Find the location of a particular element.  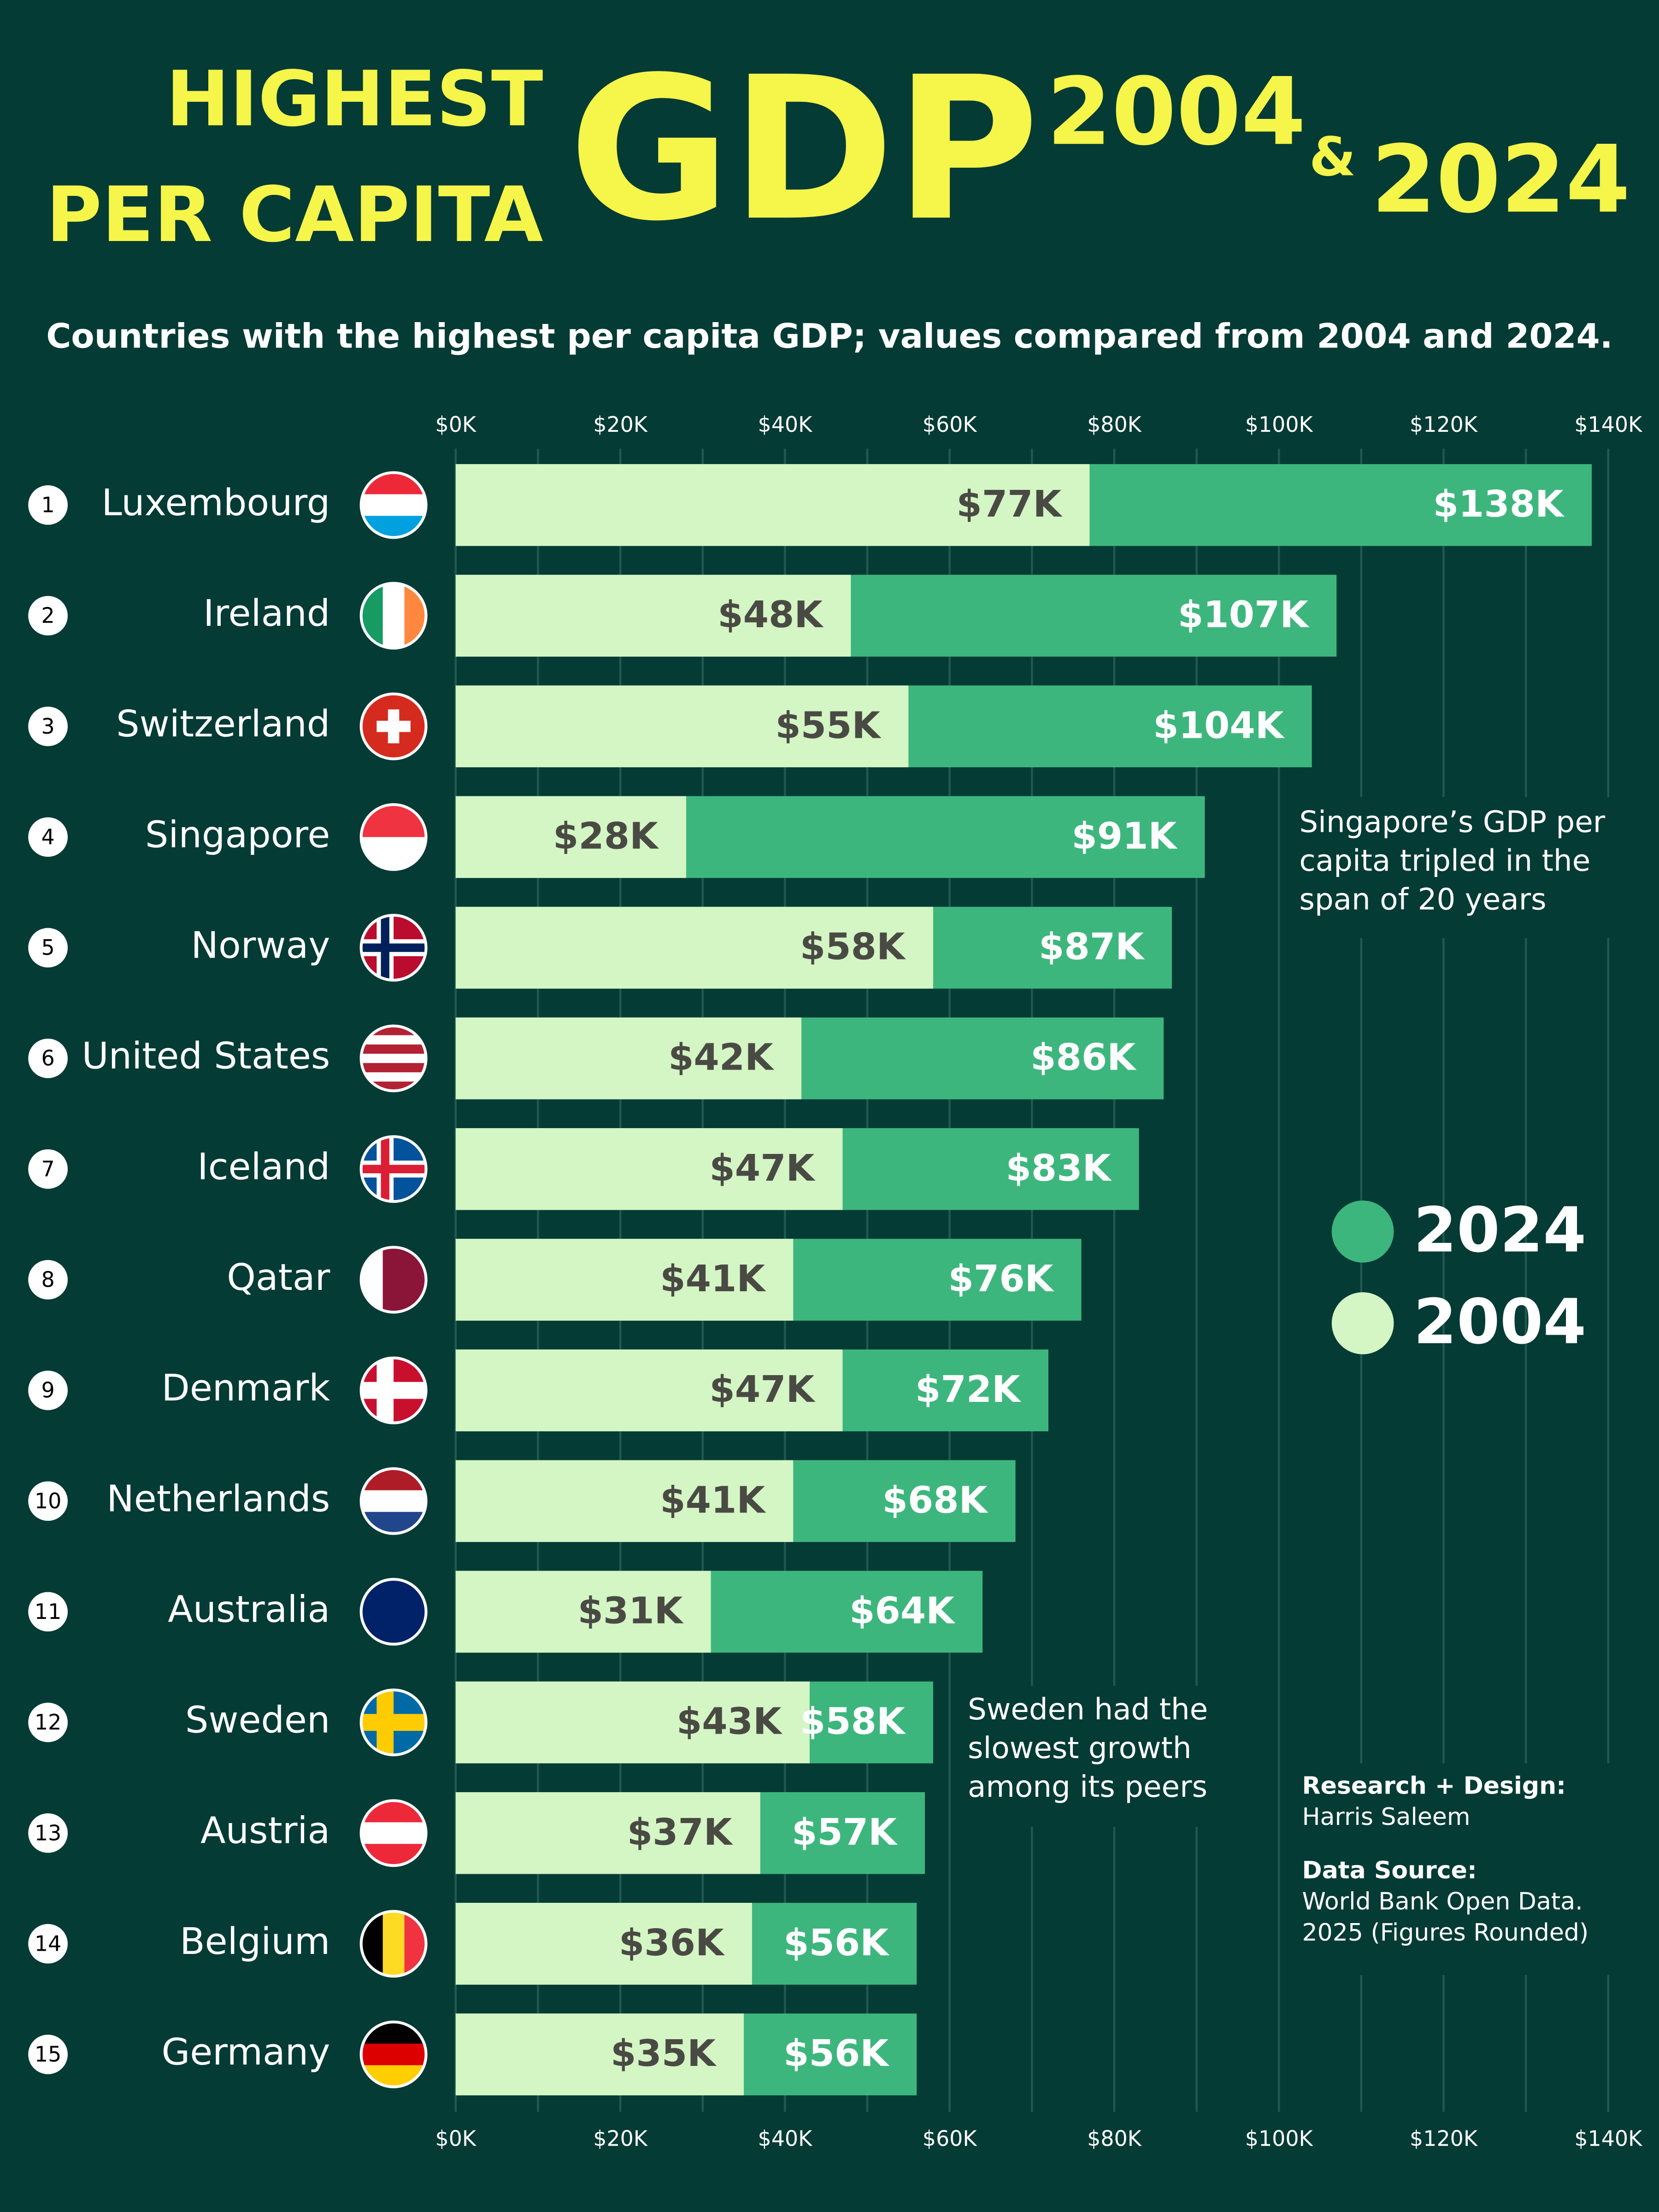

category-label: Norway is located at coordinates (260, 945).